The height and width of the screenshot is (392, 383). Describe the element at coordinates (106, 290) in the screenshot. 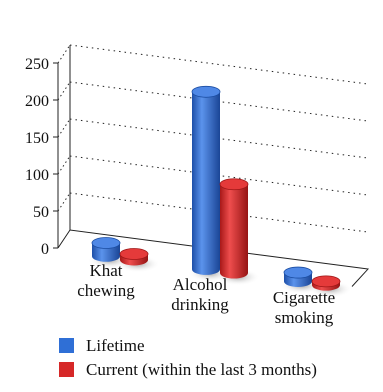

I see `x-tick-label-line: chewing` at that location.